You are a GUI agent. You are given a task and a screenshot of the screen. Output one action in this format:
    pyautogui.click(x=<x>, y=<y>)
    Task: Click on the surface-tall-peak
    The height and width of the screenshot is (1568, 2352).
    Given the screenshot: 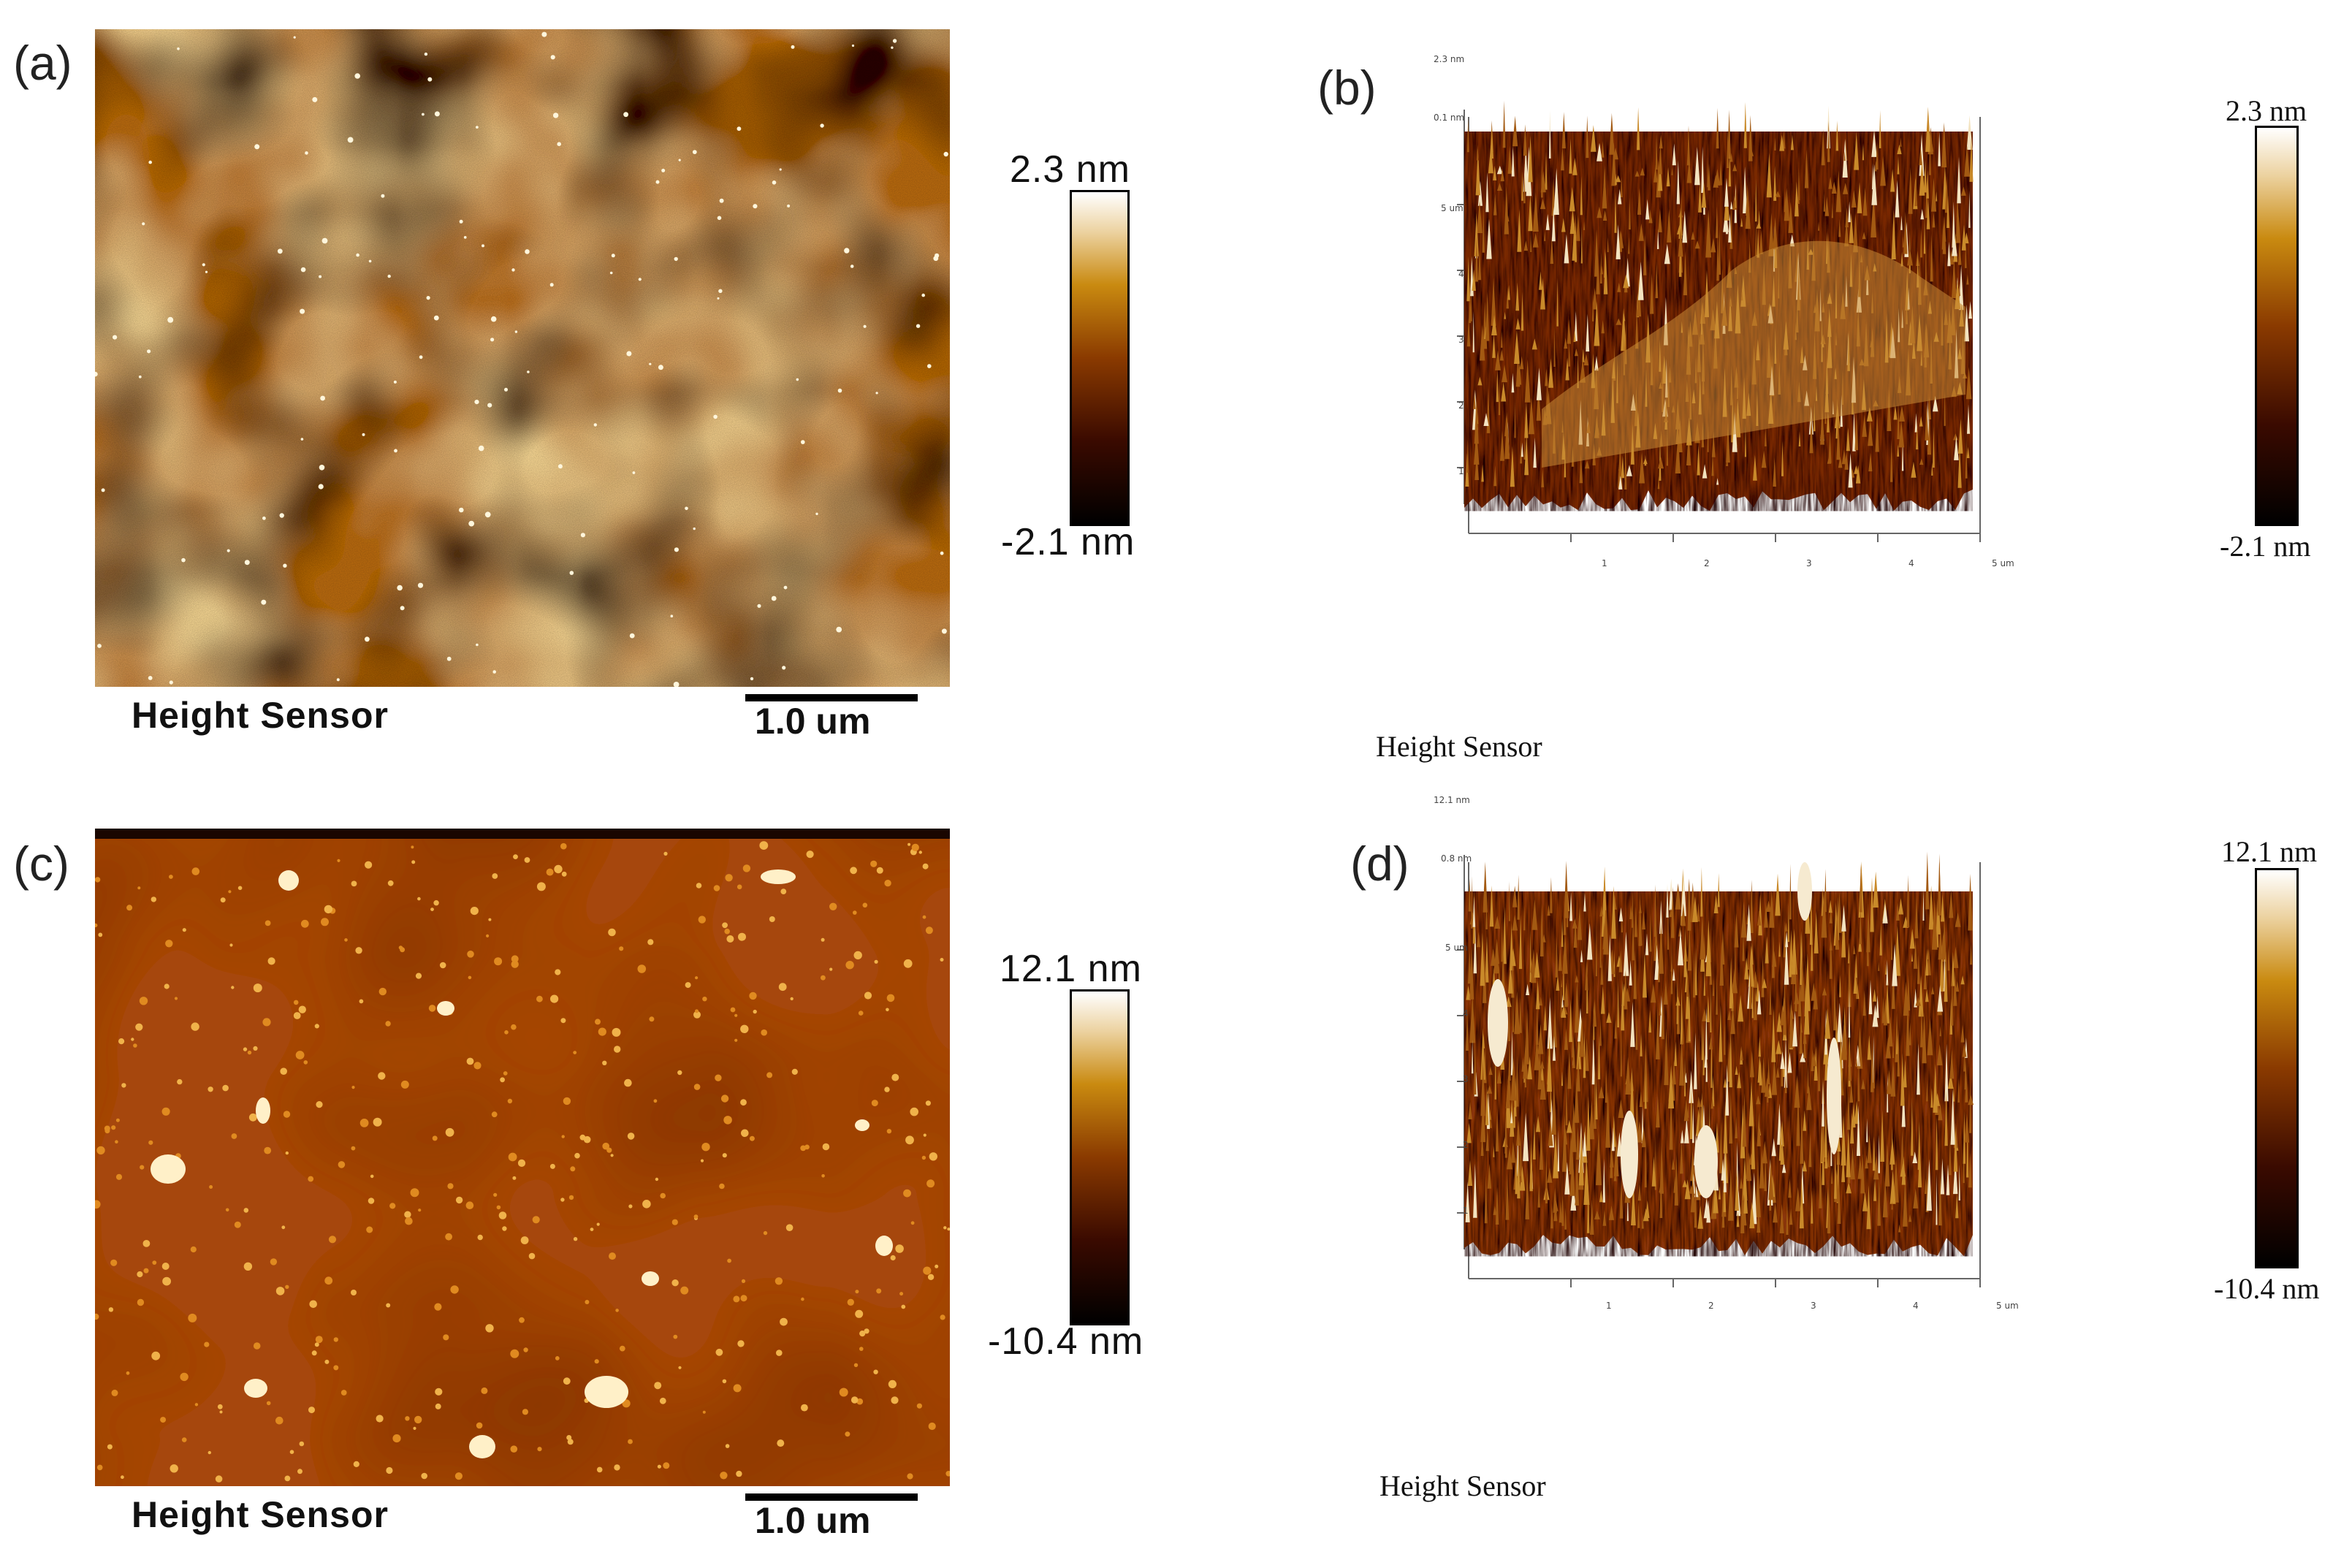 What is the action you would take?
    pyautogui.click(x=1804, y=891)
    